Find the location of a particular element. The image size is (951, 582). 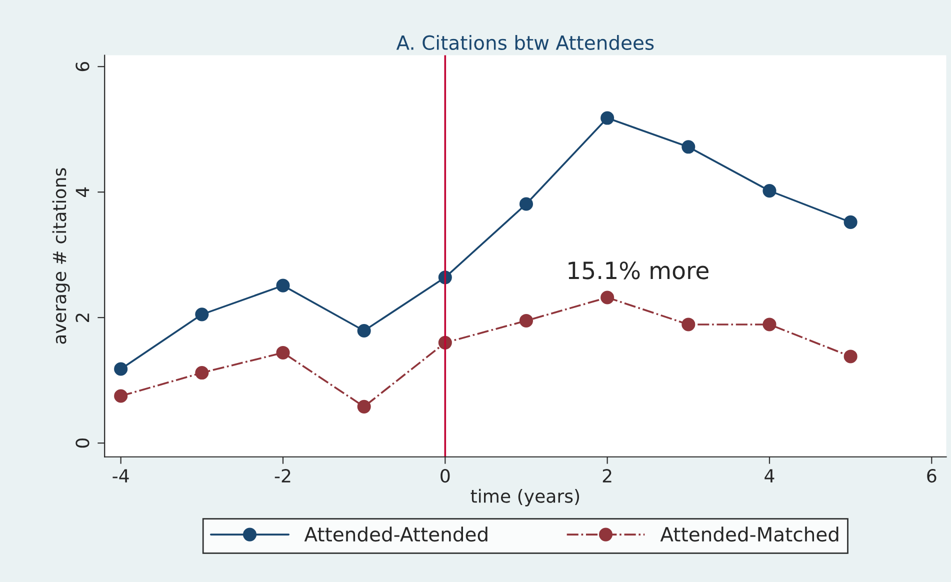

x-tick-label: 4 is located at coordinates (769, 475).